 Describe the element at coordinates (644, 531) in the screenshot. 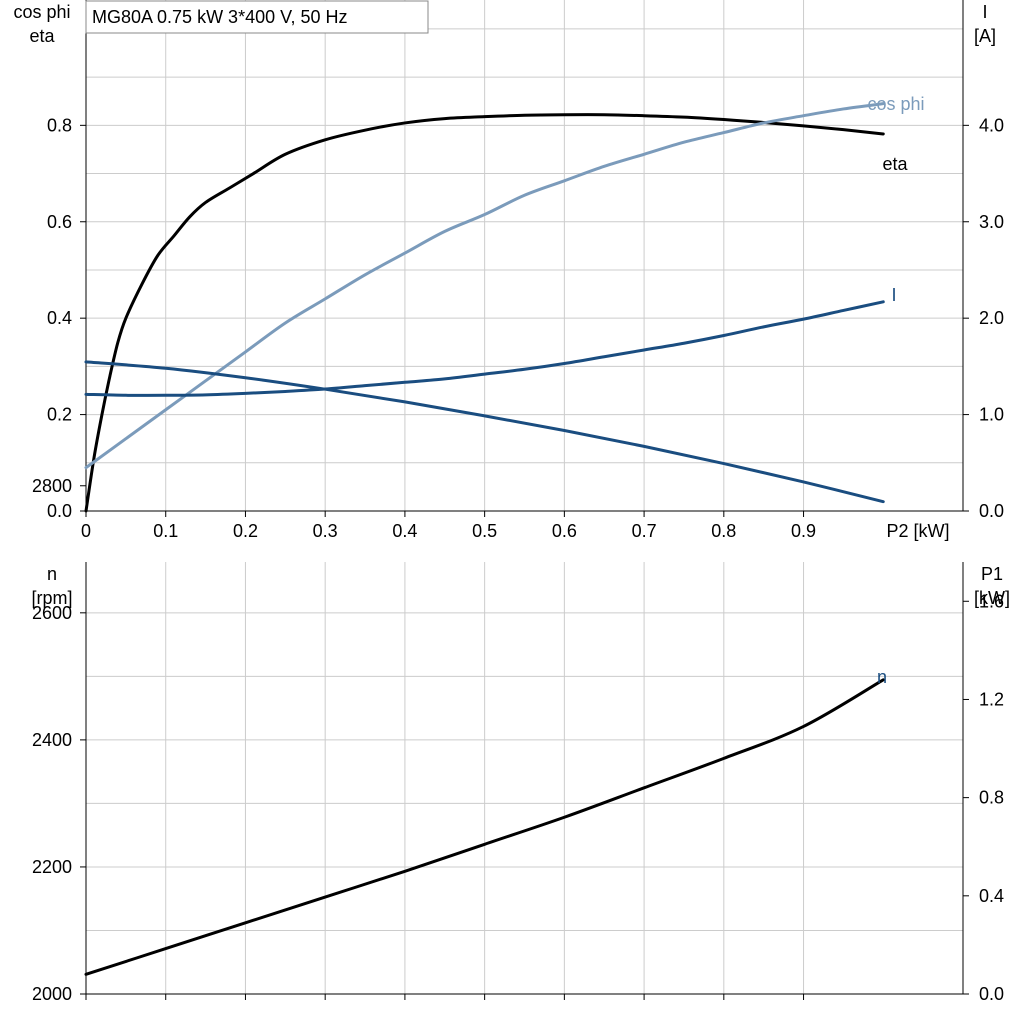

I see `x-tick-label: 0.7` at that location.